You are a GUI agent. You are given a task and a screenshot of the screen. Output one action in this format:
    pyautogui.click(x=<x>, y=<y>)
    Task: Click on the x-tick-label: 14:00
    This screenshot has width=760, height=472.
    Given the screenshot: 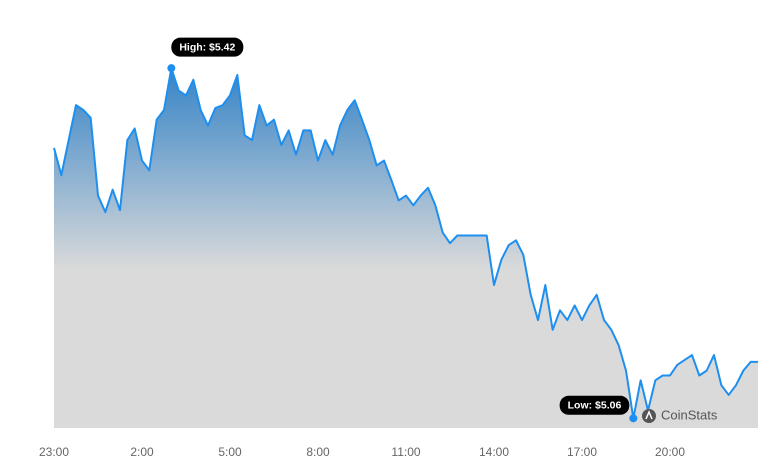 What is the action you would take?
    pyautogui.click(x=494, y=452)
    